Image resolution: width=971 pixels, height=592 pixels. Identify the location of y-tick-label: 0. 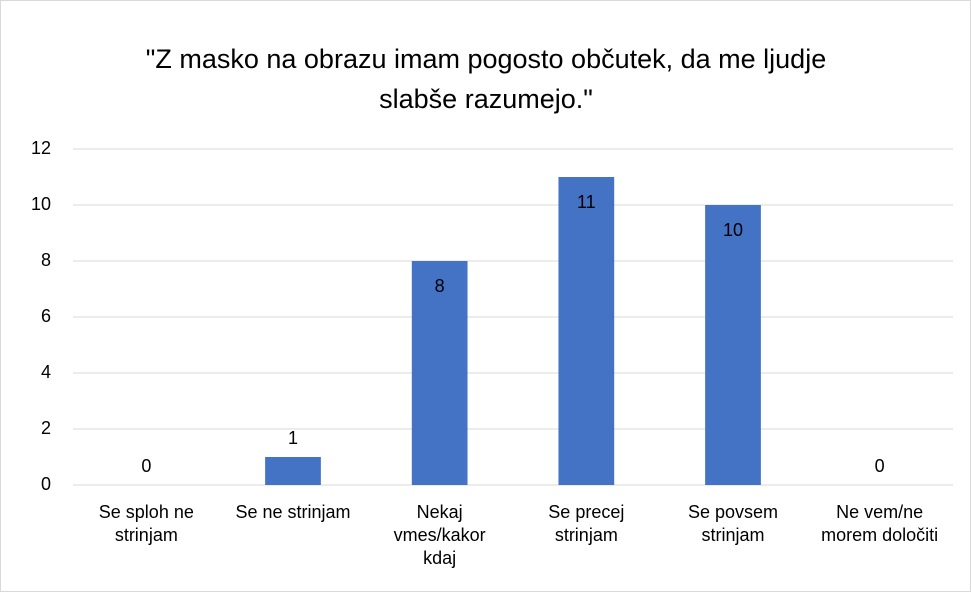
(46, 484).